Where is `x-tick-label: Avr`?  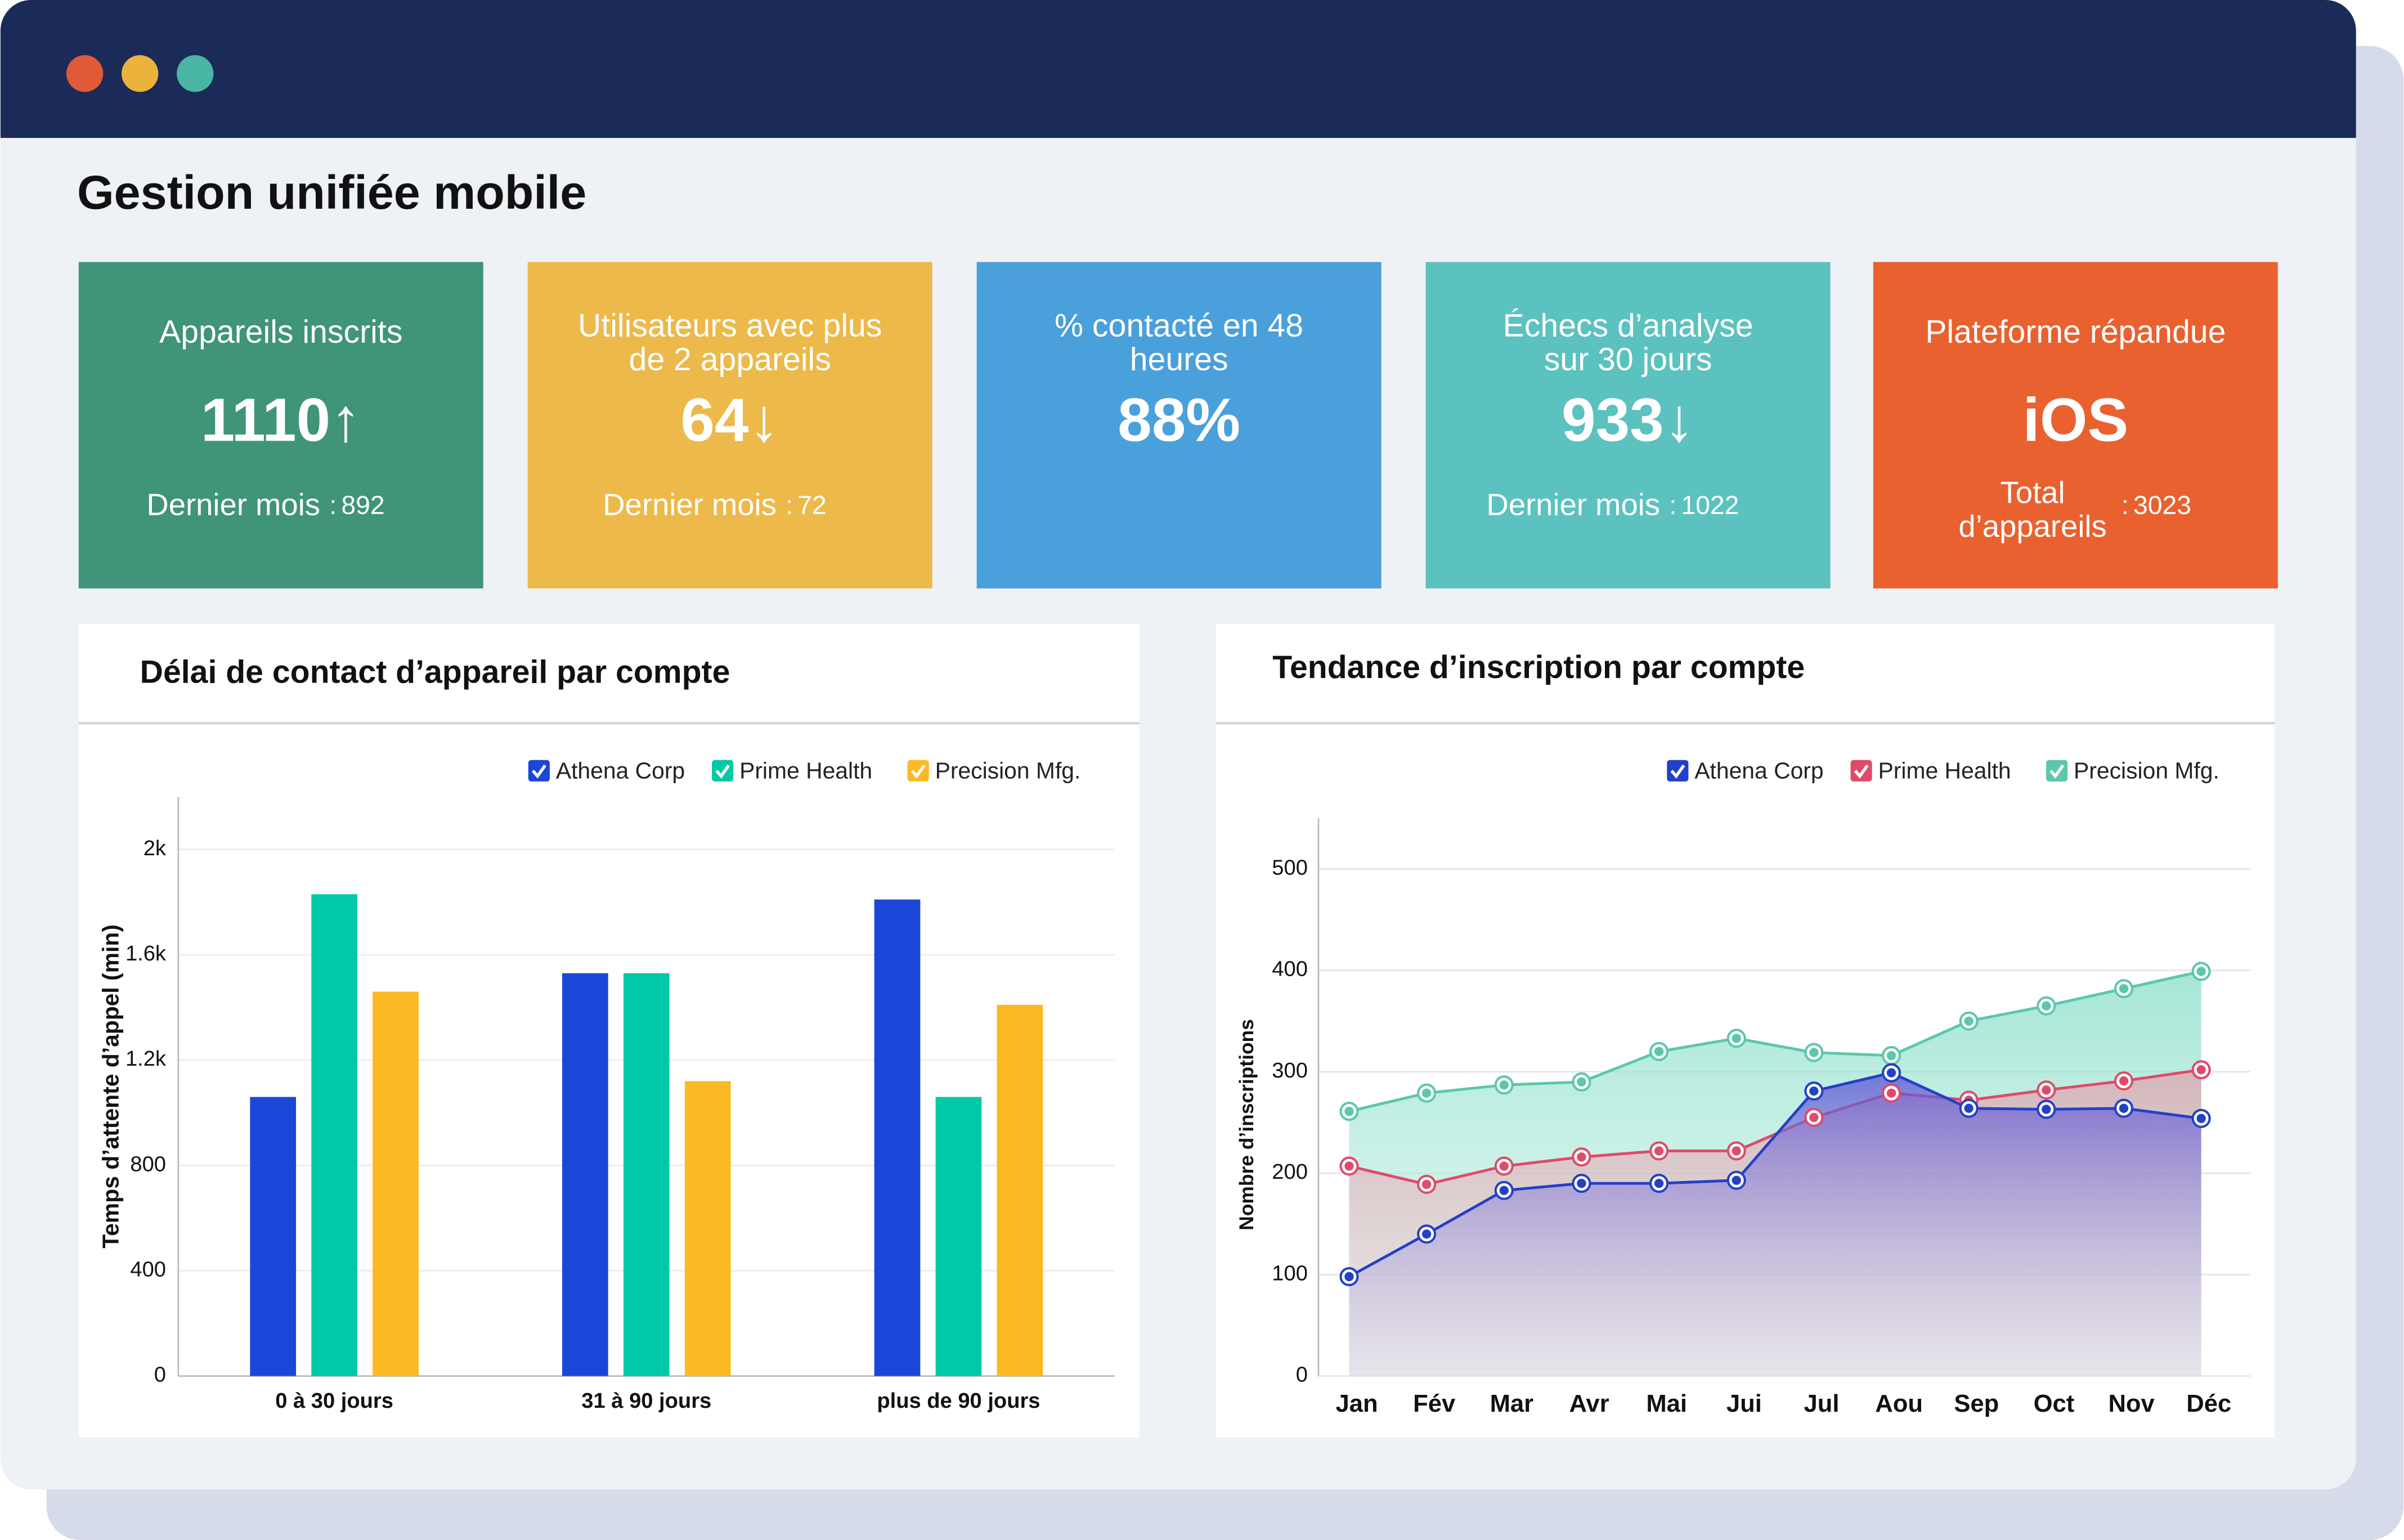
x-tick-label: Avr is located at coordinates (1589, 1403).